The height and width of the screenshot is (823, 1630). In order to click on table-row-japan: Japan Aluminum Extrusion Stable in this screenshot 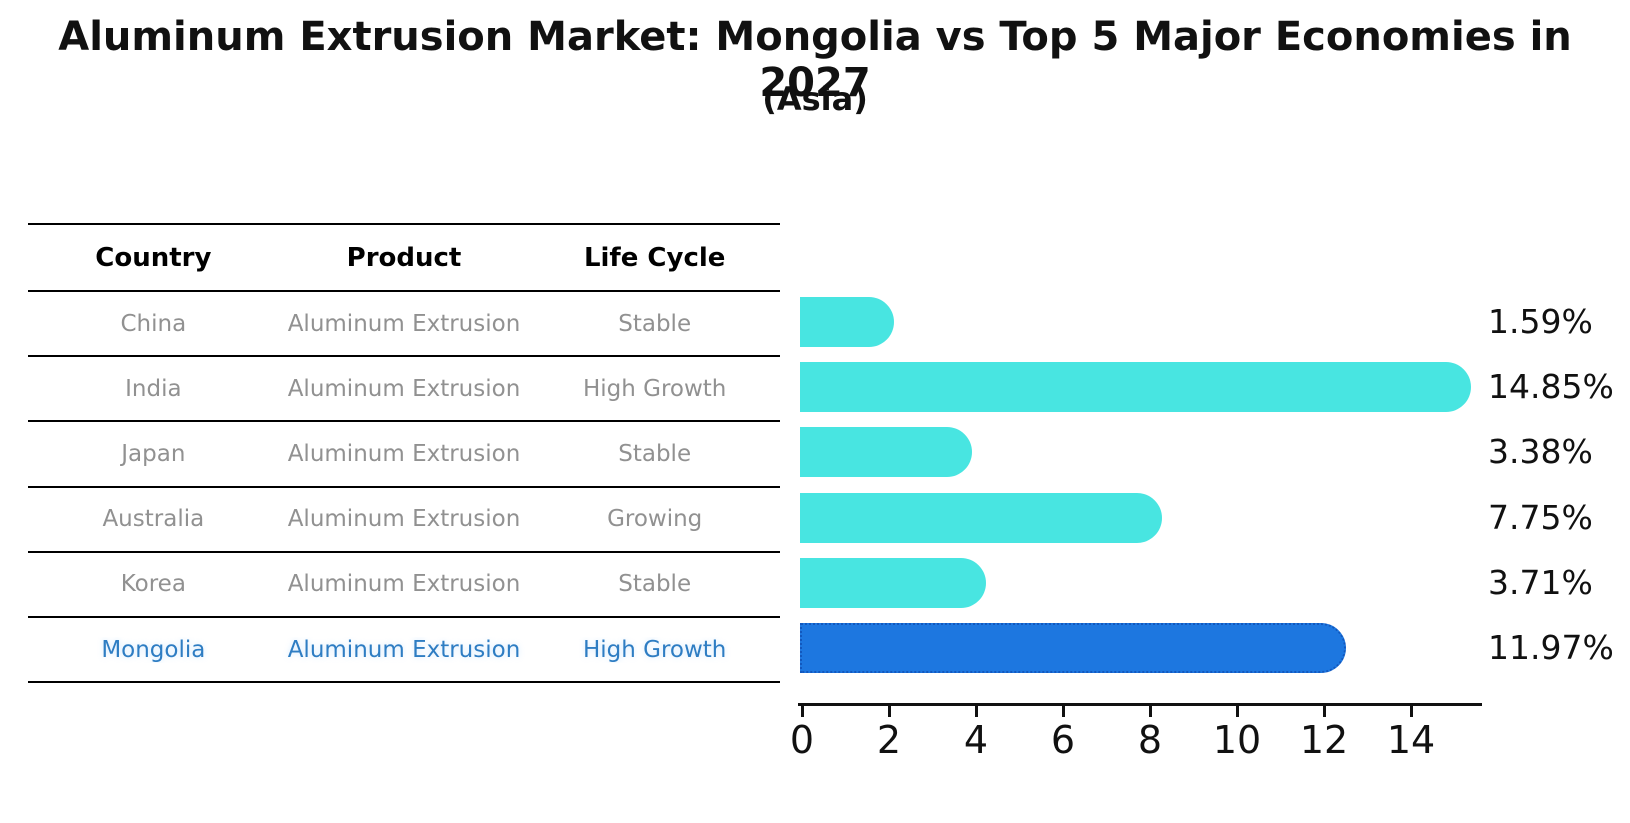, I will do `click(404, 455)`.